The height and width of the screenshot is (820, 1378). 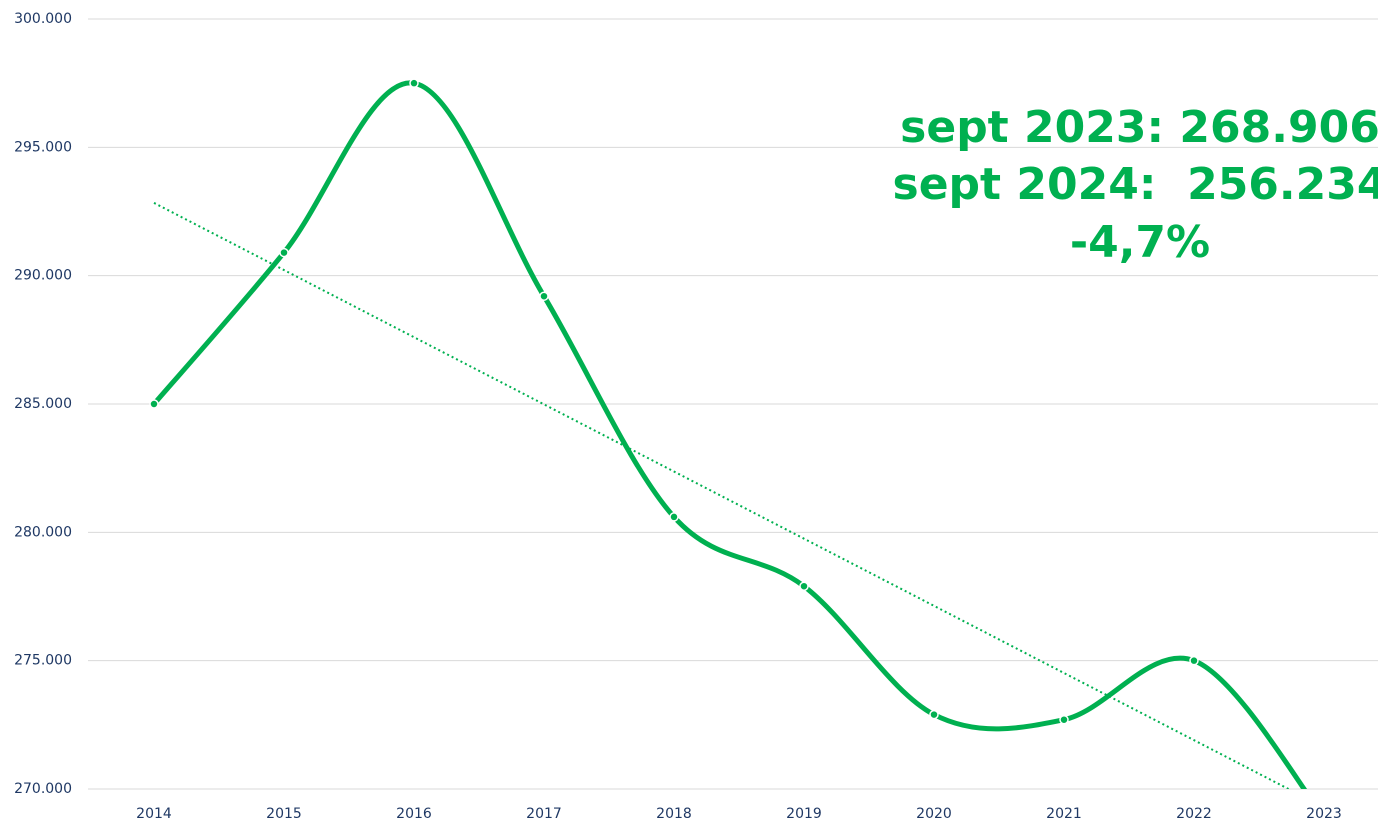 What do you see at coordinates (934, 813) in the screenshot?
I see `x-tick-label: 2020` at bounding box center [934, 813].